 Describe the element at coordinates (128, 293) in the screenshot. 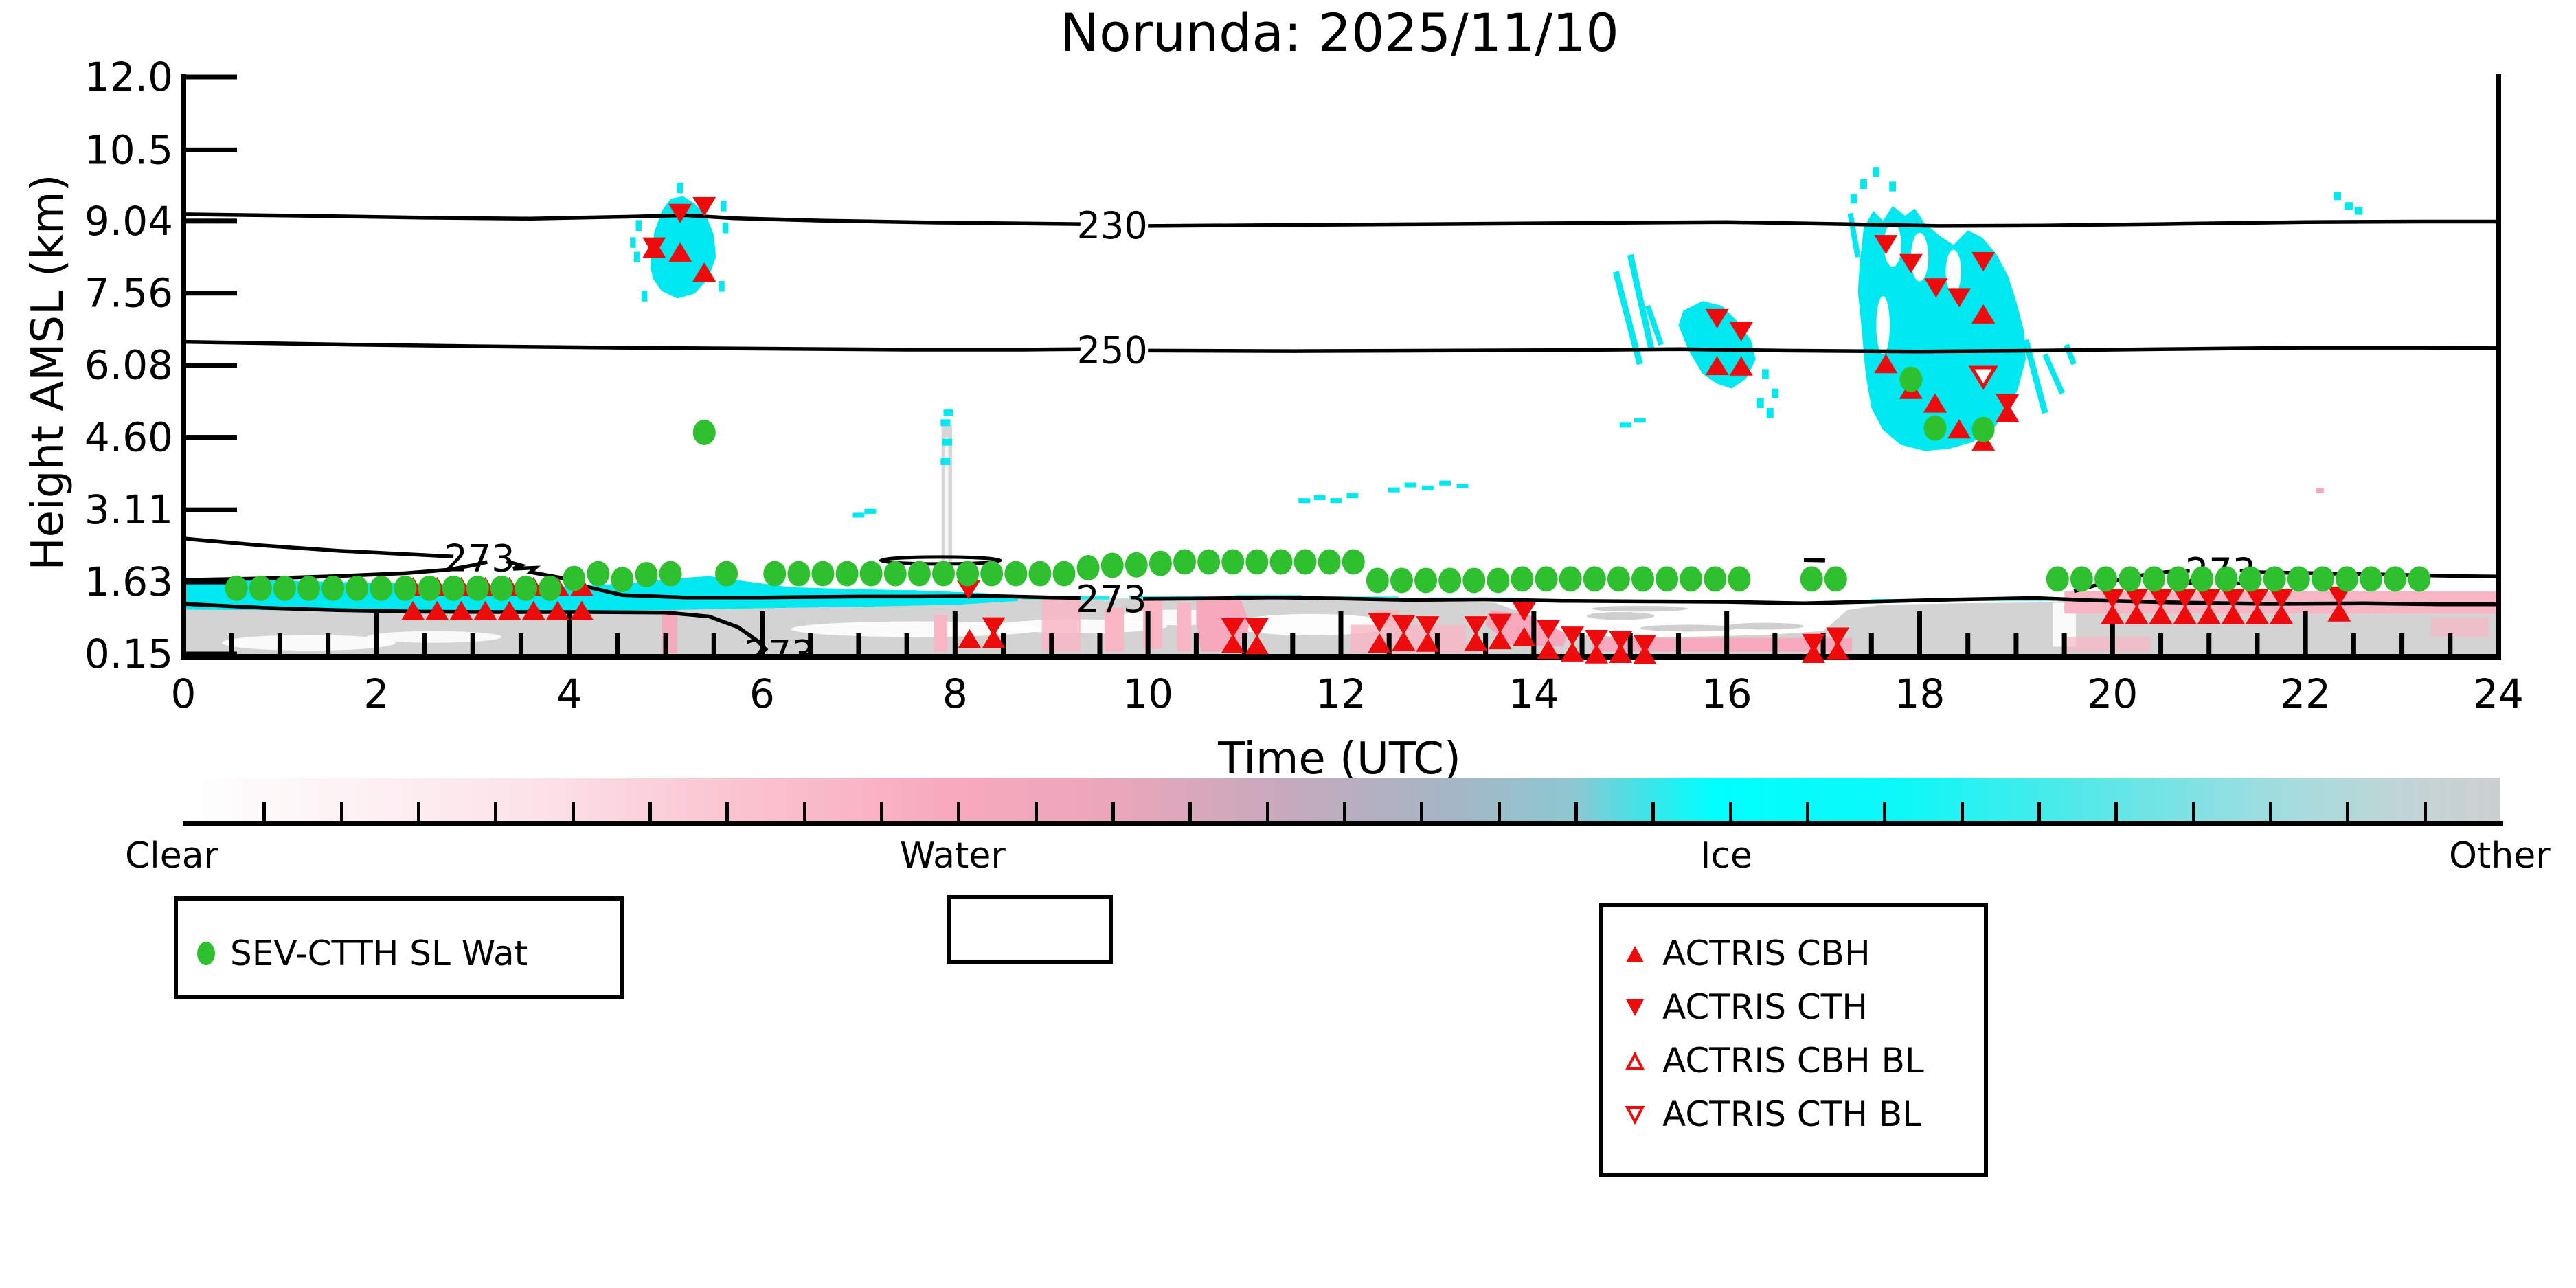

I see `svg-text: 7.56` at that location.